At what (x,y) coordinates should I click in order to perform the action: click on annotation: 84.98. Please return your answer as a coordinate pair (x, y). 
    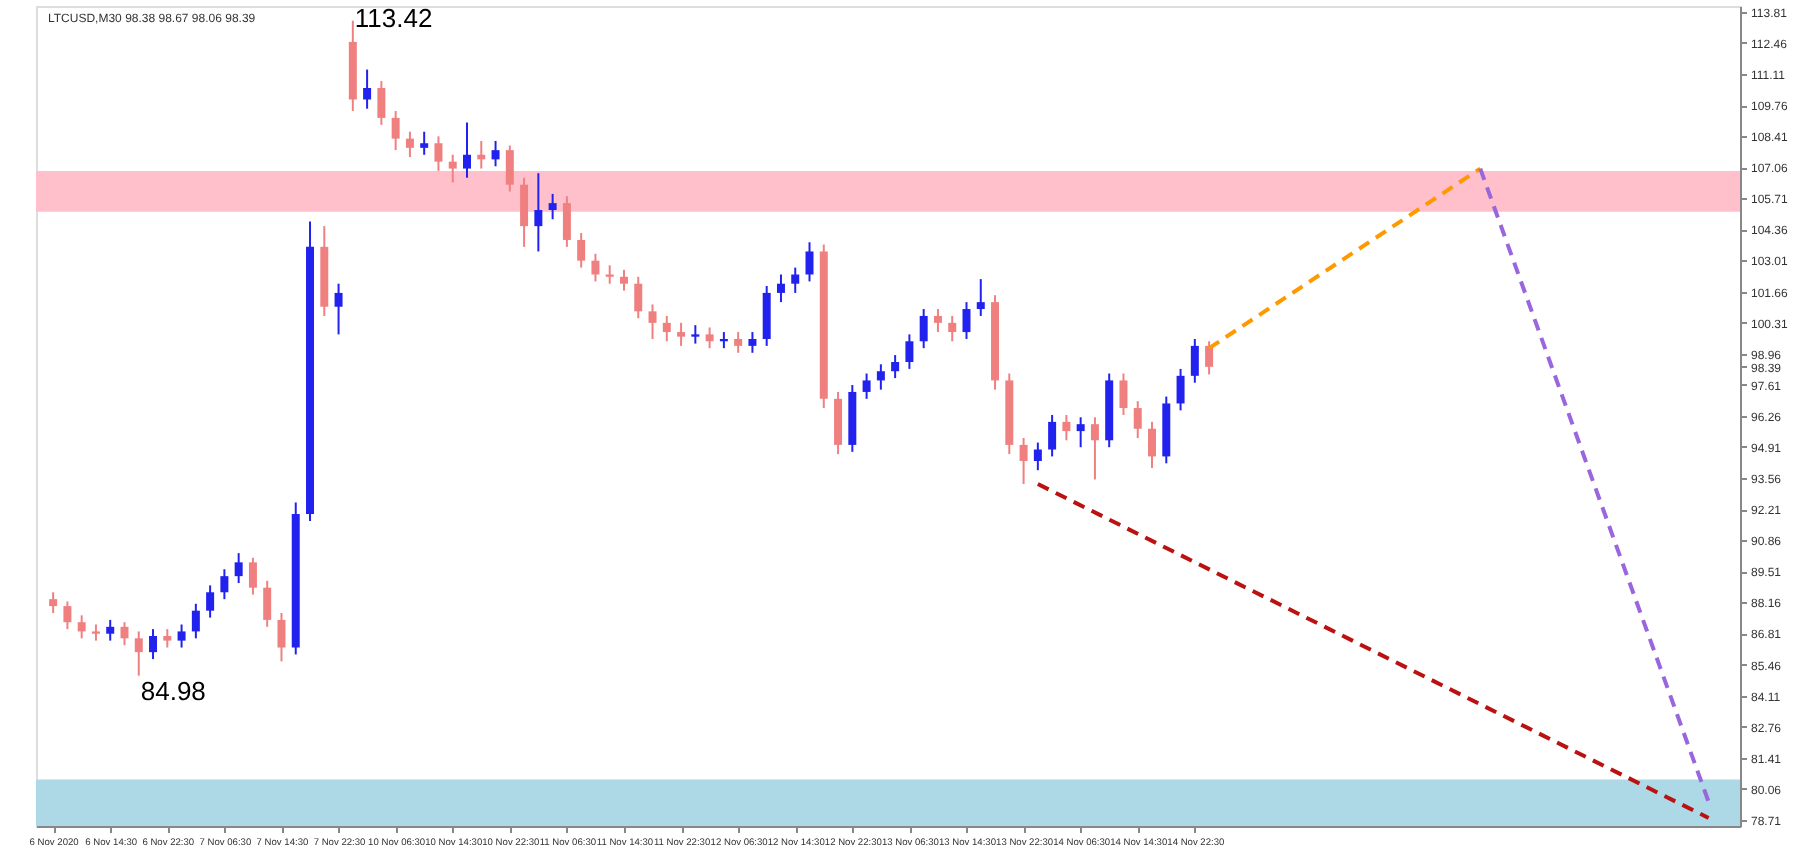
    Looking at the image, I should click on (173, 690).